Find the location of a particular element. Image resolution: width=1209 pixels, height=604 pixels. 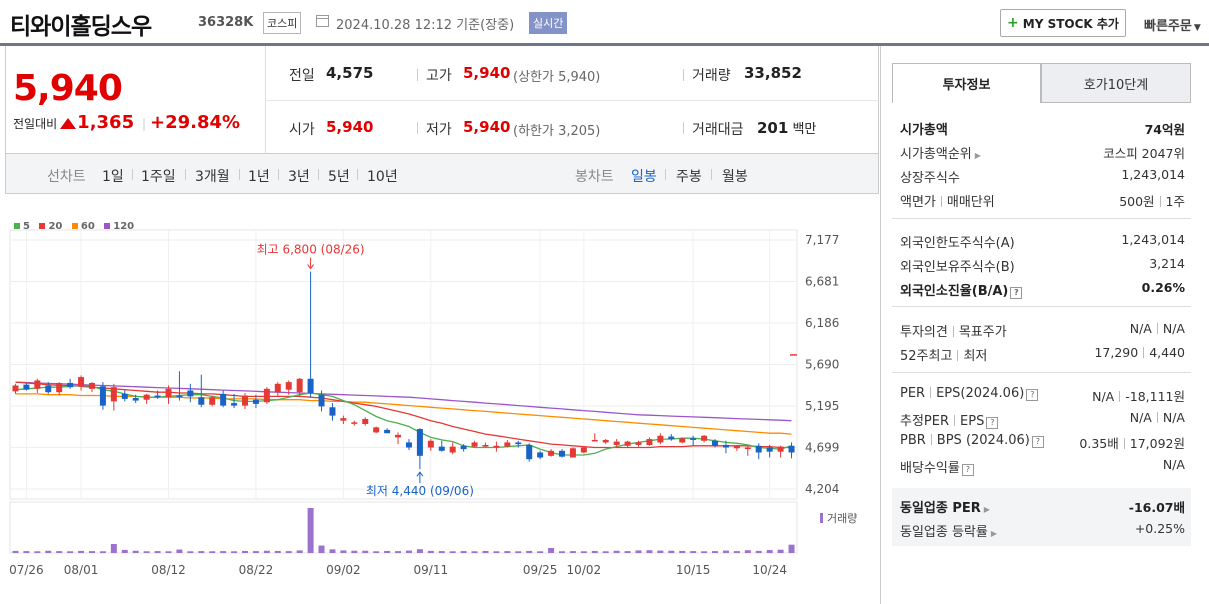

volume-legend-swatch is located at coordinates (821, 518).